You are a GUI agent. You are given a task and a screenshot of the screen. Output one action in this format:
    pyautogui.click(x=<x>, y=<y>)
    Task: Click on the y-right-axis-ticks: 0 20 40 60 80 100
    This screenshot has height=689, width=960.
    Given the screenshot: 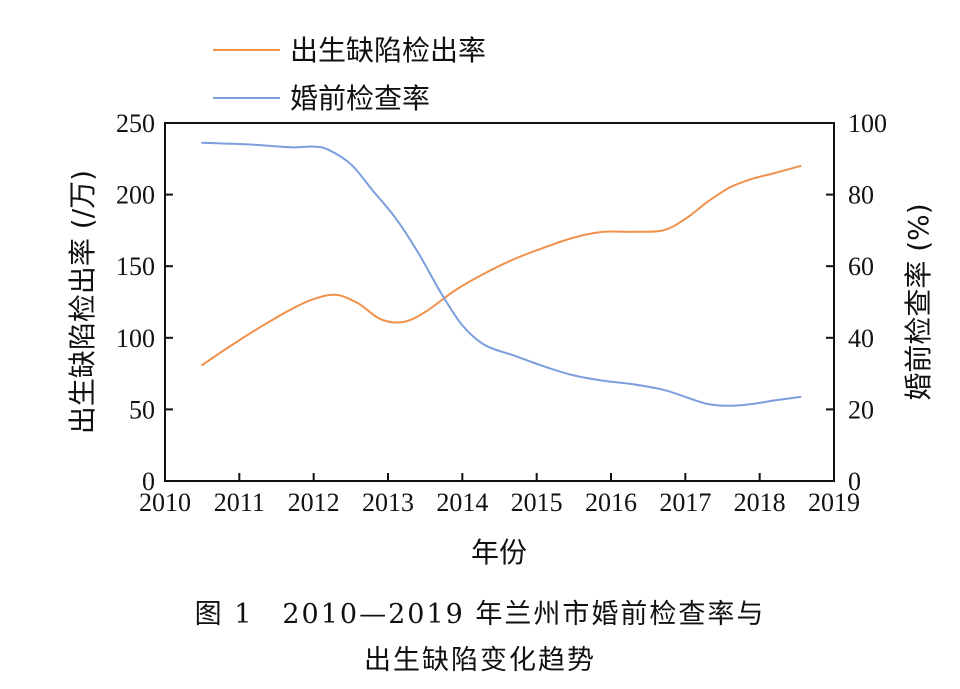 What is the action you would take?
    pyautogui.click(x=856, y=302)
    